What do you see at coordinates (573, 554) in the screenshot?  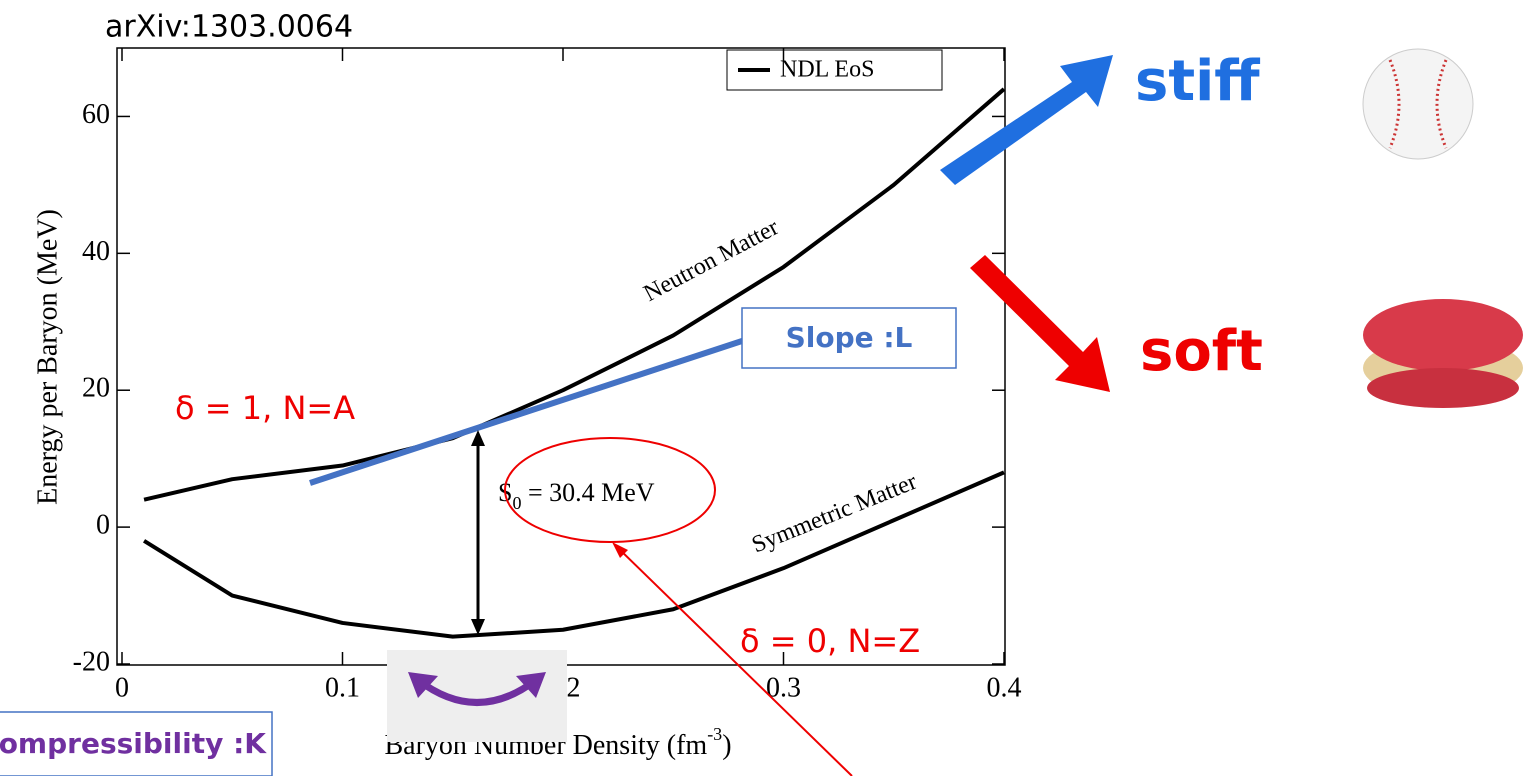 I see `data-line` at bounding box center [573, 554].